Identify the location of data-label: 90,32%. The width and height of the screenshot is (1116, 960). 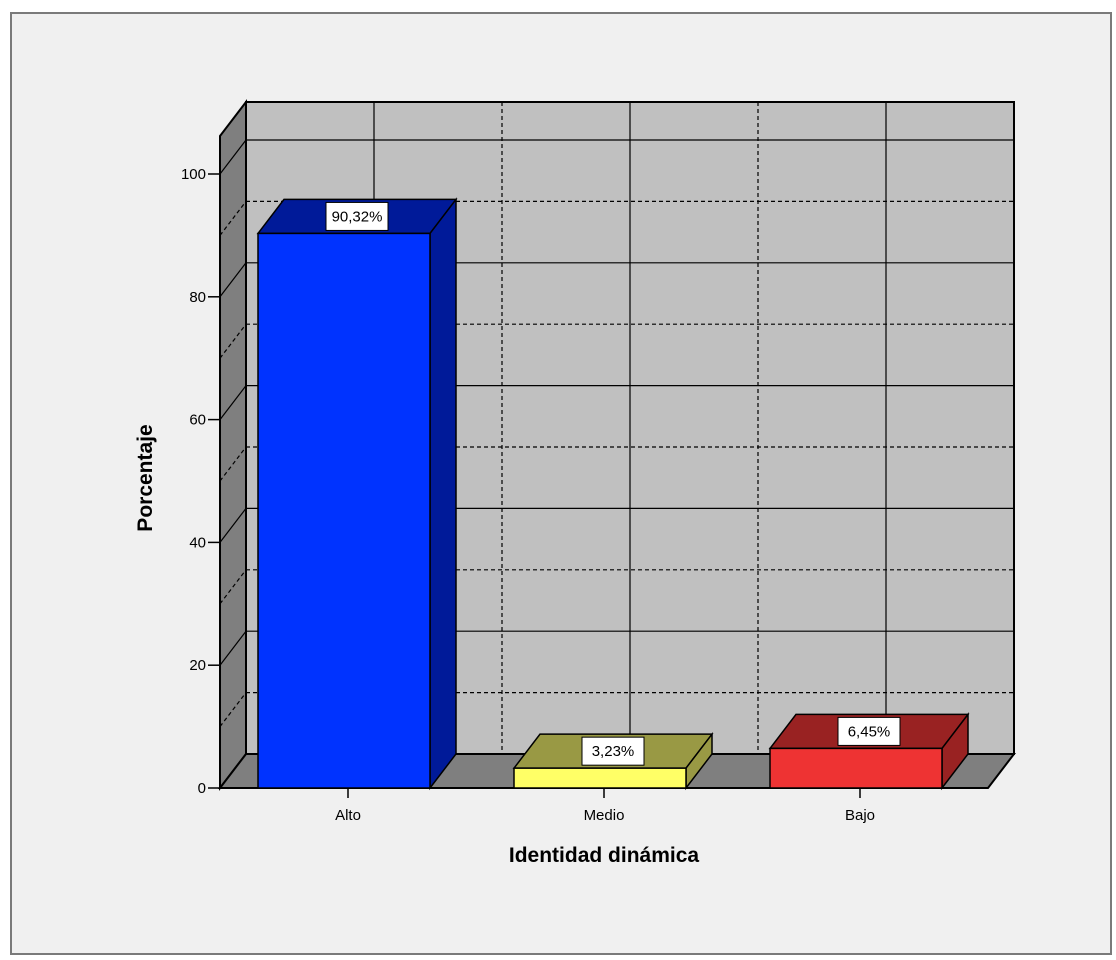
(357, 216).